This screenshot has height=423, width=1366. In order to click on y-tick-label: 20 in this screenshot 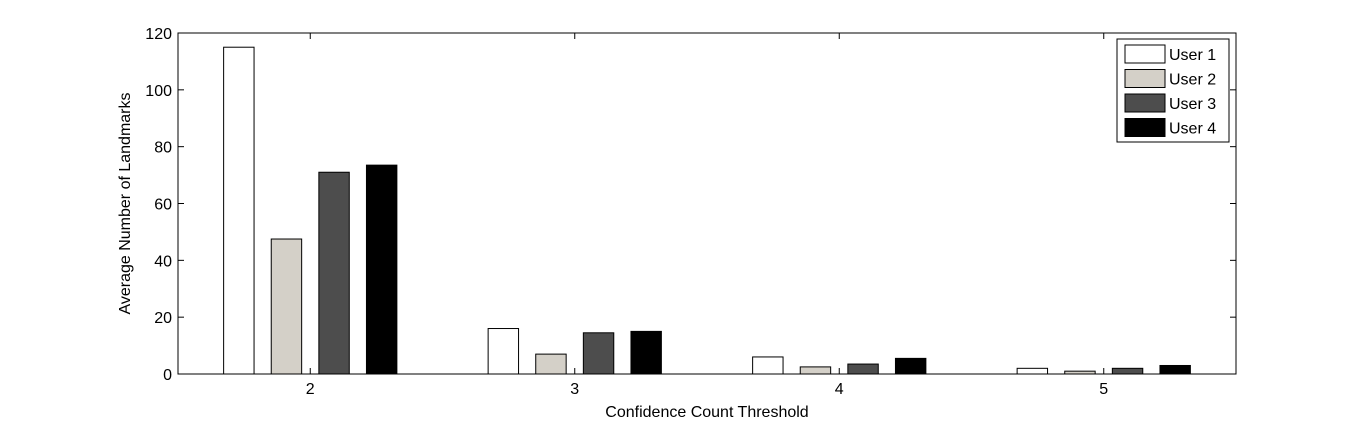, I will do `click(163, 318)`.